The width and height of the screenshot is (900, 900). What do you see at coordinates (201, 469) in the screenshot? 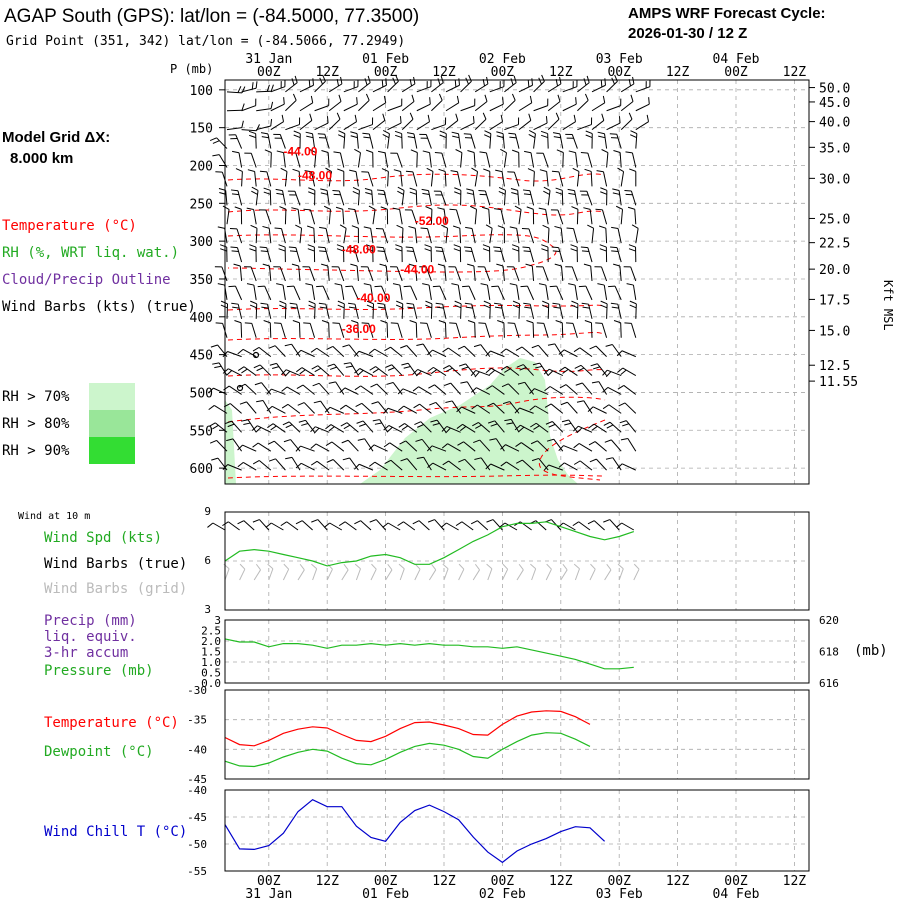
I see `pressure-tick-label: 600` at bounding box center [201, 469].